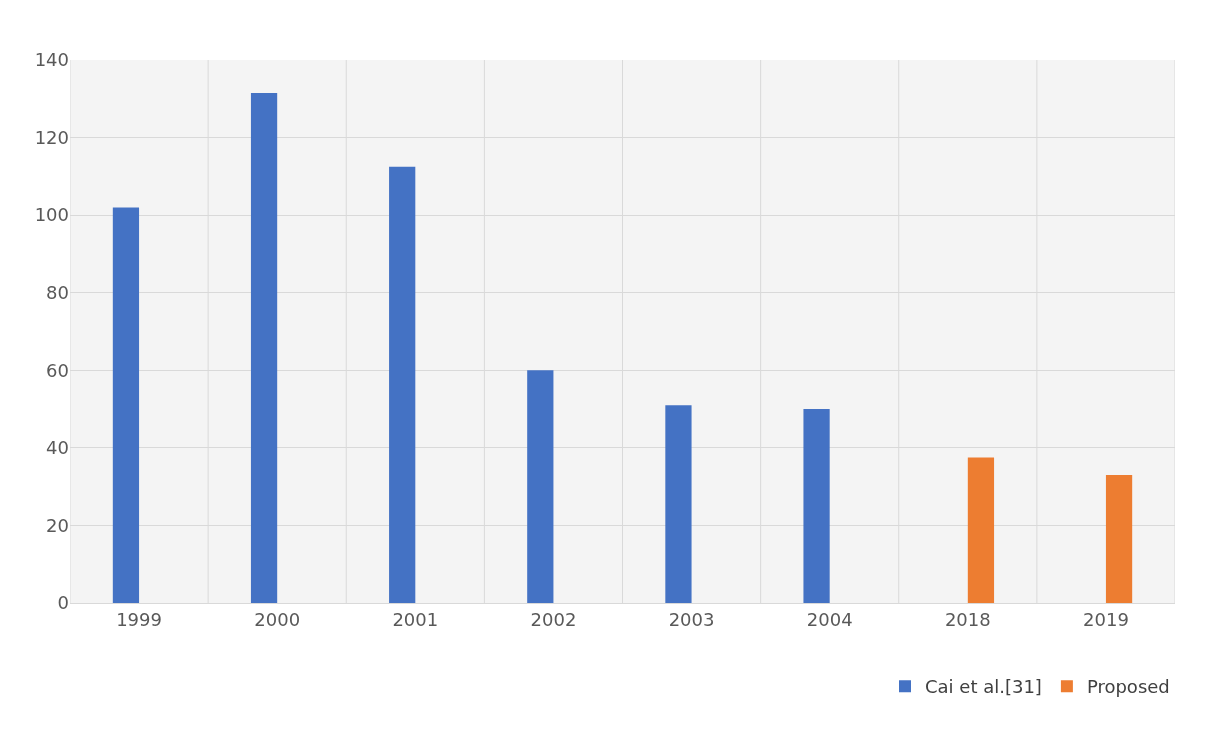 This screenshot has width=1215, height=743. I want to click on legend-label: Cai et al.[31], so click(983, 687).